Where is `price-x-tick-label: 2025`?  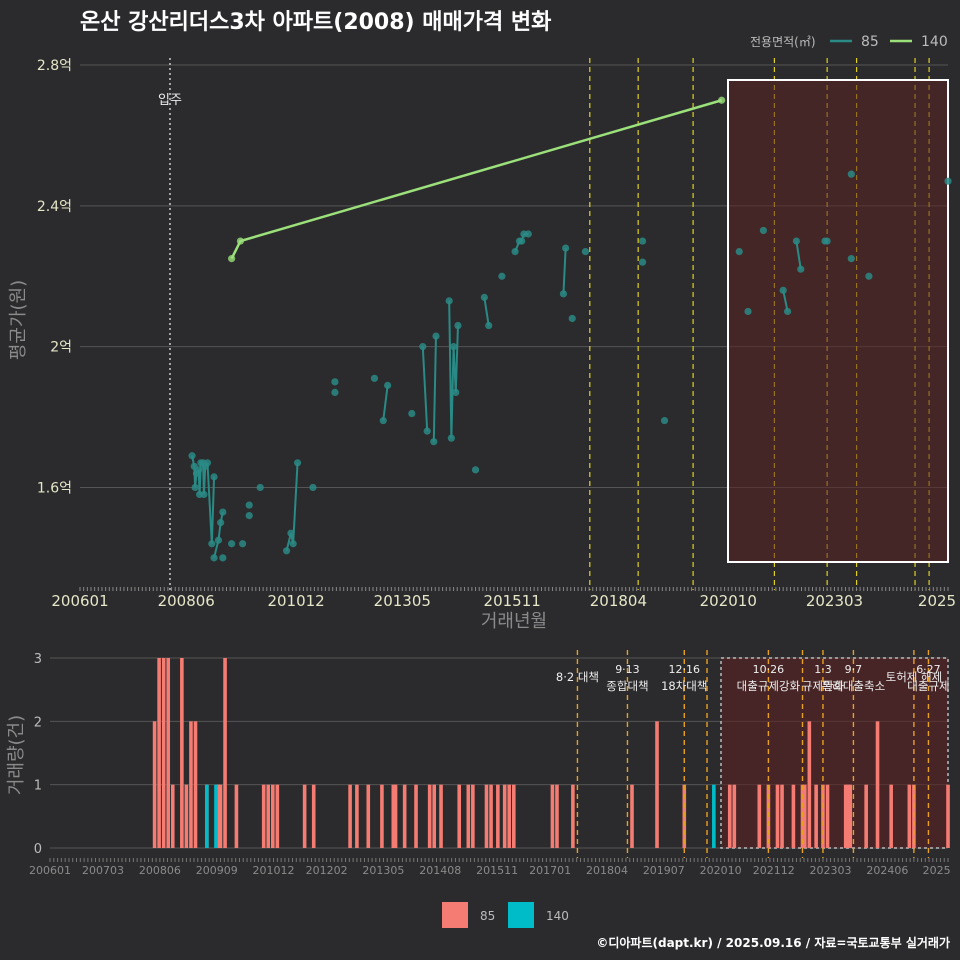 price-x-tick-label: 2025 is located at coordinates (937, 601).